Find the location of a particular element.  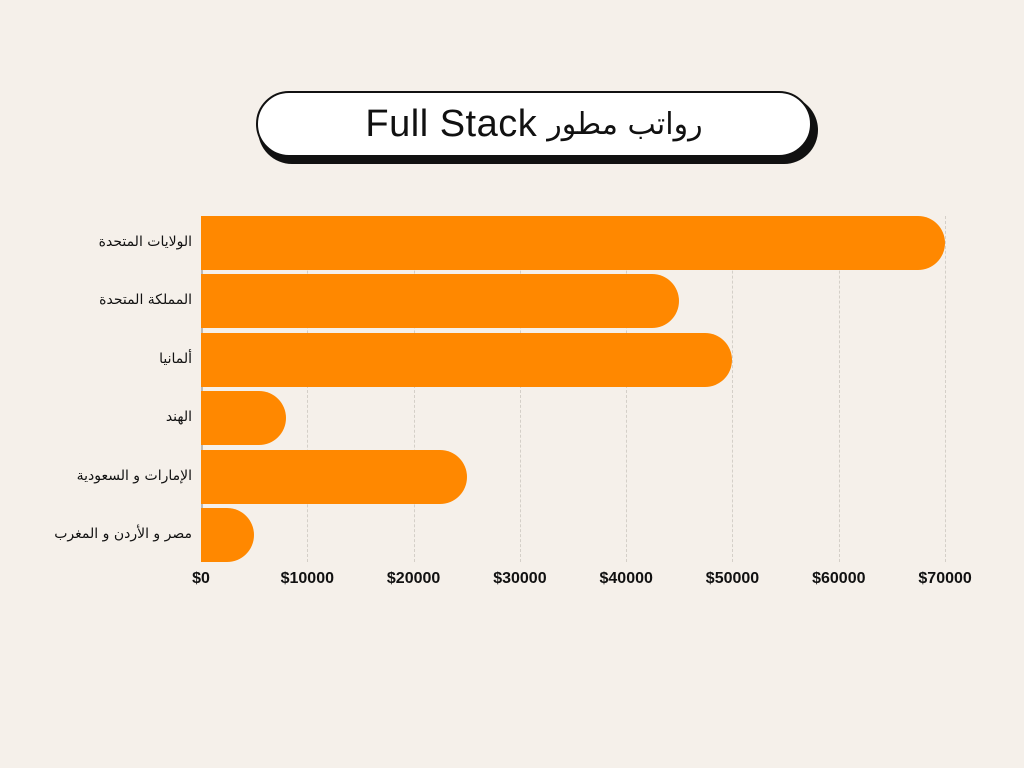

title-english: Full Stack is located at coordinates (451, 123).